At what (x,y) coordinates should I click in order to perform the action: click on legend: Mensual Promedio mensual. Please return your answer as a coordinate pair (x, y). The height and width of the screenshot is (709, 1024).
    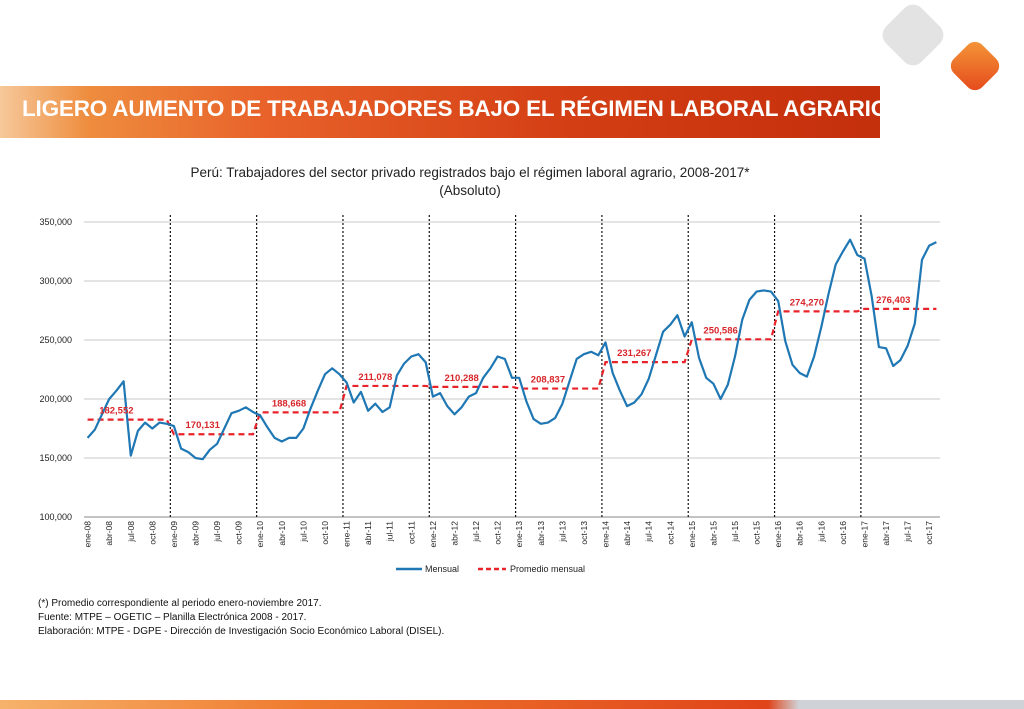
    Looking at the image, I should click on (490, 569).